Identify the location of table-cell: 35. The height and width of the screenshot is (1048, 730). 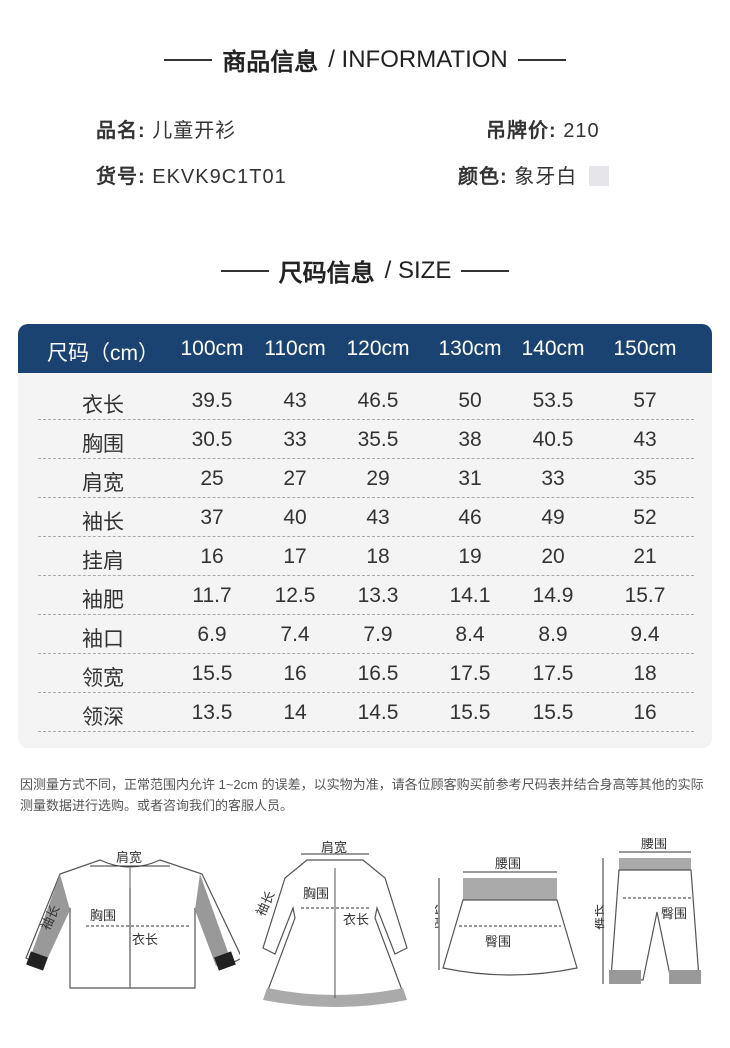
(645, 478).